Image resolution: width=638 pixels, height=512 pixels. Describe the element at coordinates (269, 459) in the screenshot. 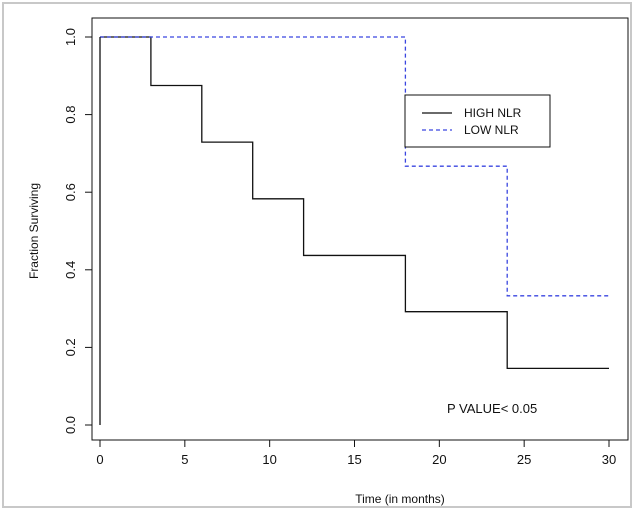

I see `x-tick-label: 10` at that location.